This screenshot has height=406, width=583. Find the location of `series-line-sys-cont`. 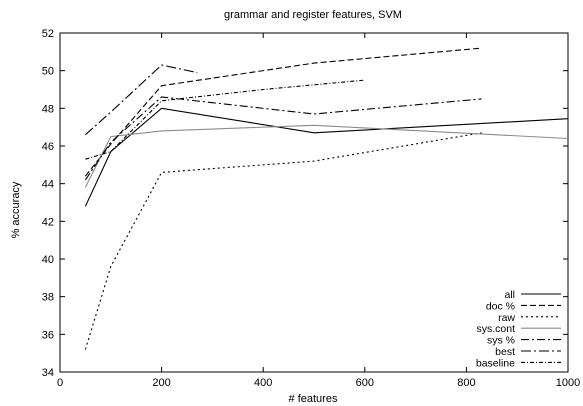

series-line-sys-cont is located at coordinates (326, 156).